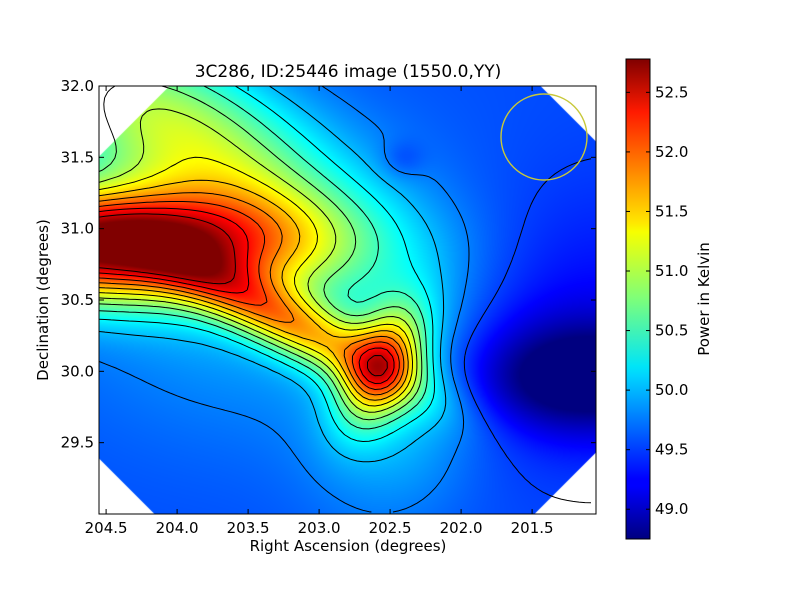 The image size is (800, 600). I want to click on y-tick-label: 30.5, so click(77, 300).